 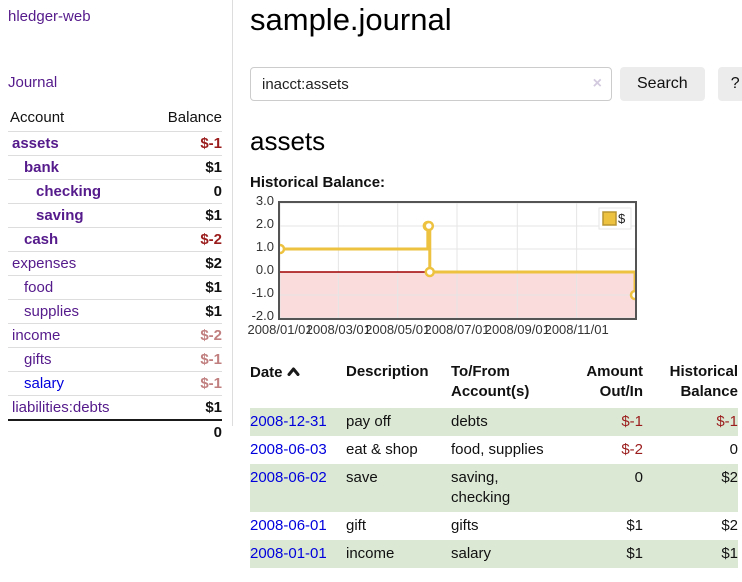 What do you see at coordinates (61, 407) in the screenshot?
I see `account-link: liabilities:debts` at bounding box center [61, 407].